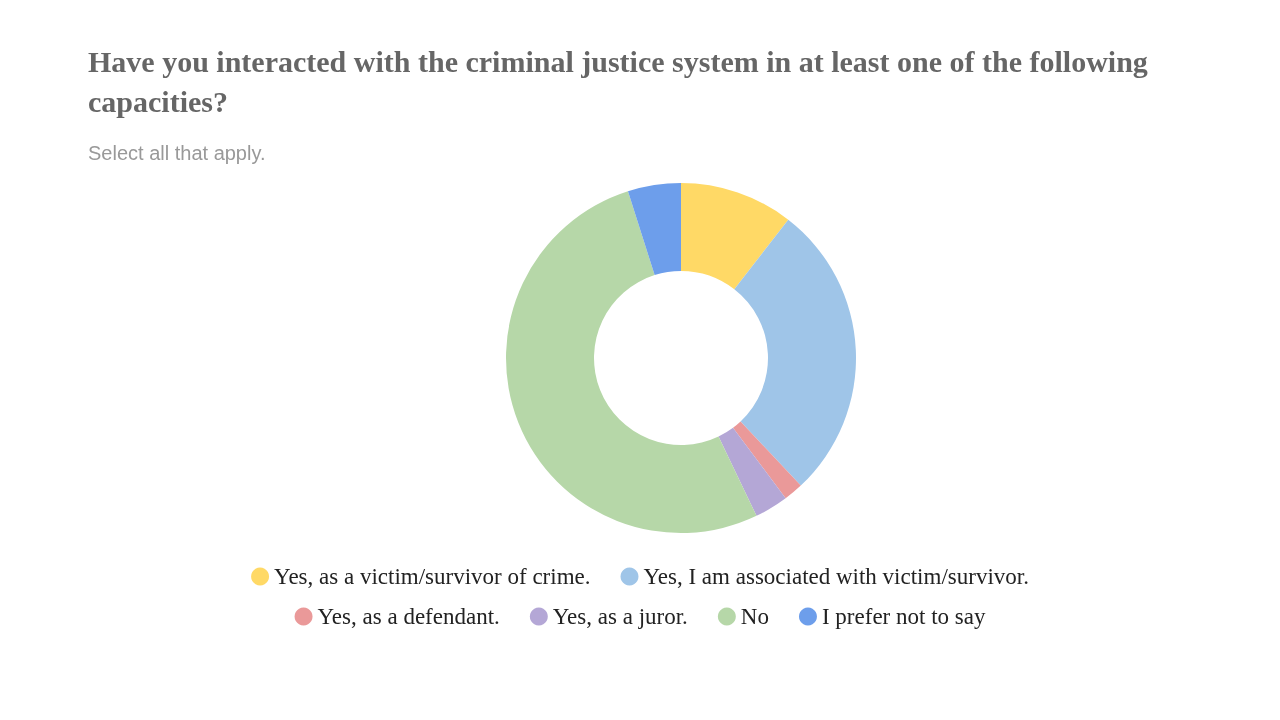 The image size is (1280, 720). Describe the element at coordinates (432, 576) in the screenshot. I see `legend-label: Yes, as a victim/survivor of crime.` at that location.